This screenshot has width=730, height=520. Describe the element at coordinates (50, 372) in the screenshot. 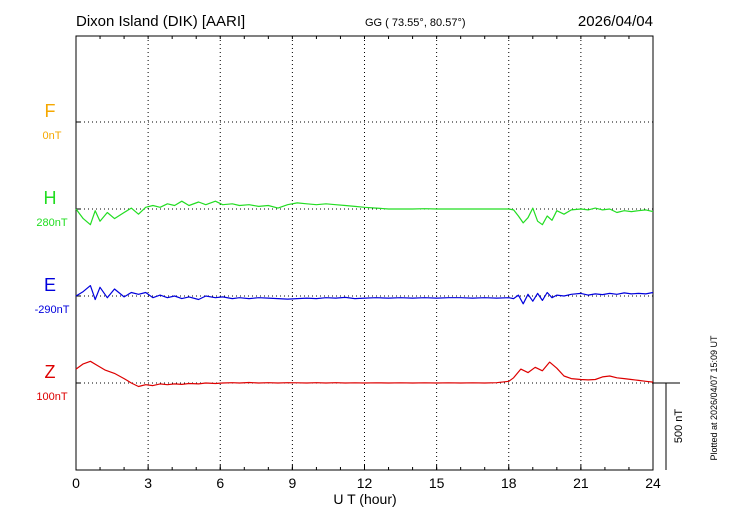

I see `series-name-z: Z` at that location.